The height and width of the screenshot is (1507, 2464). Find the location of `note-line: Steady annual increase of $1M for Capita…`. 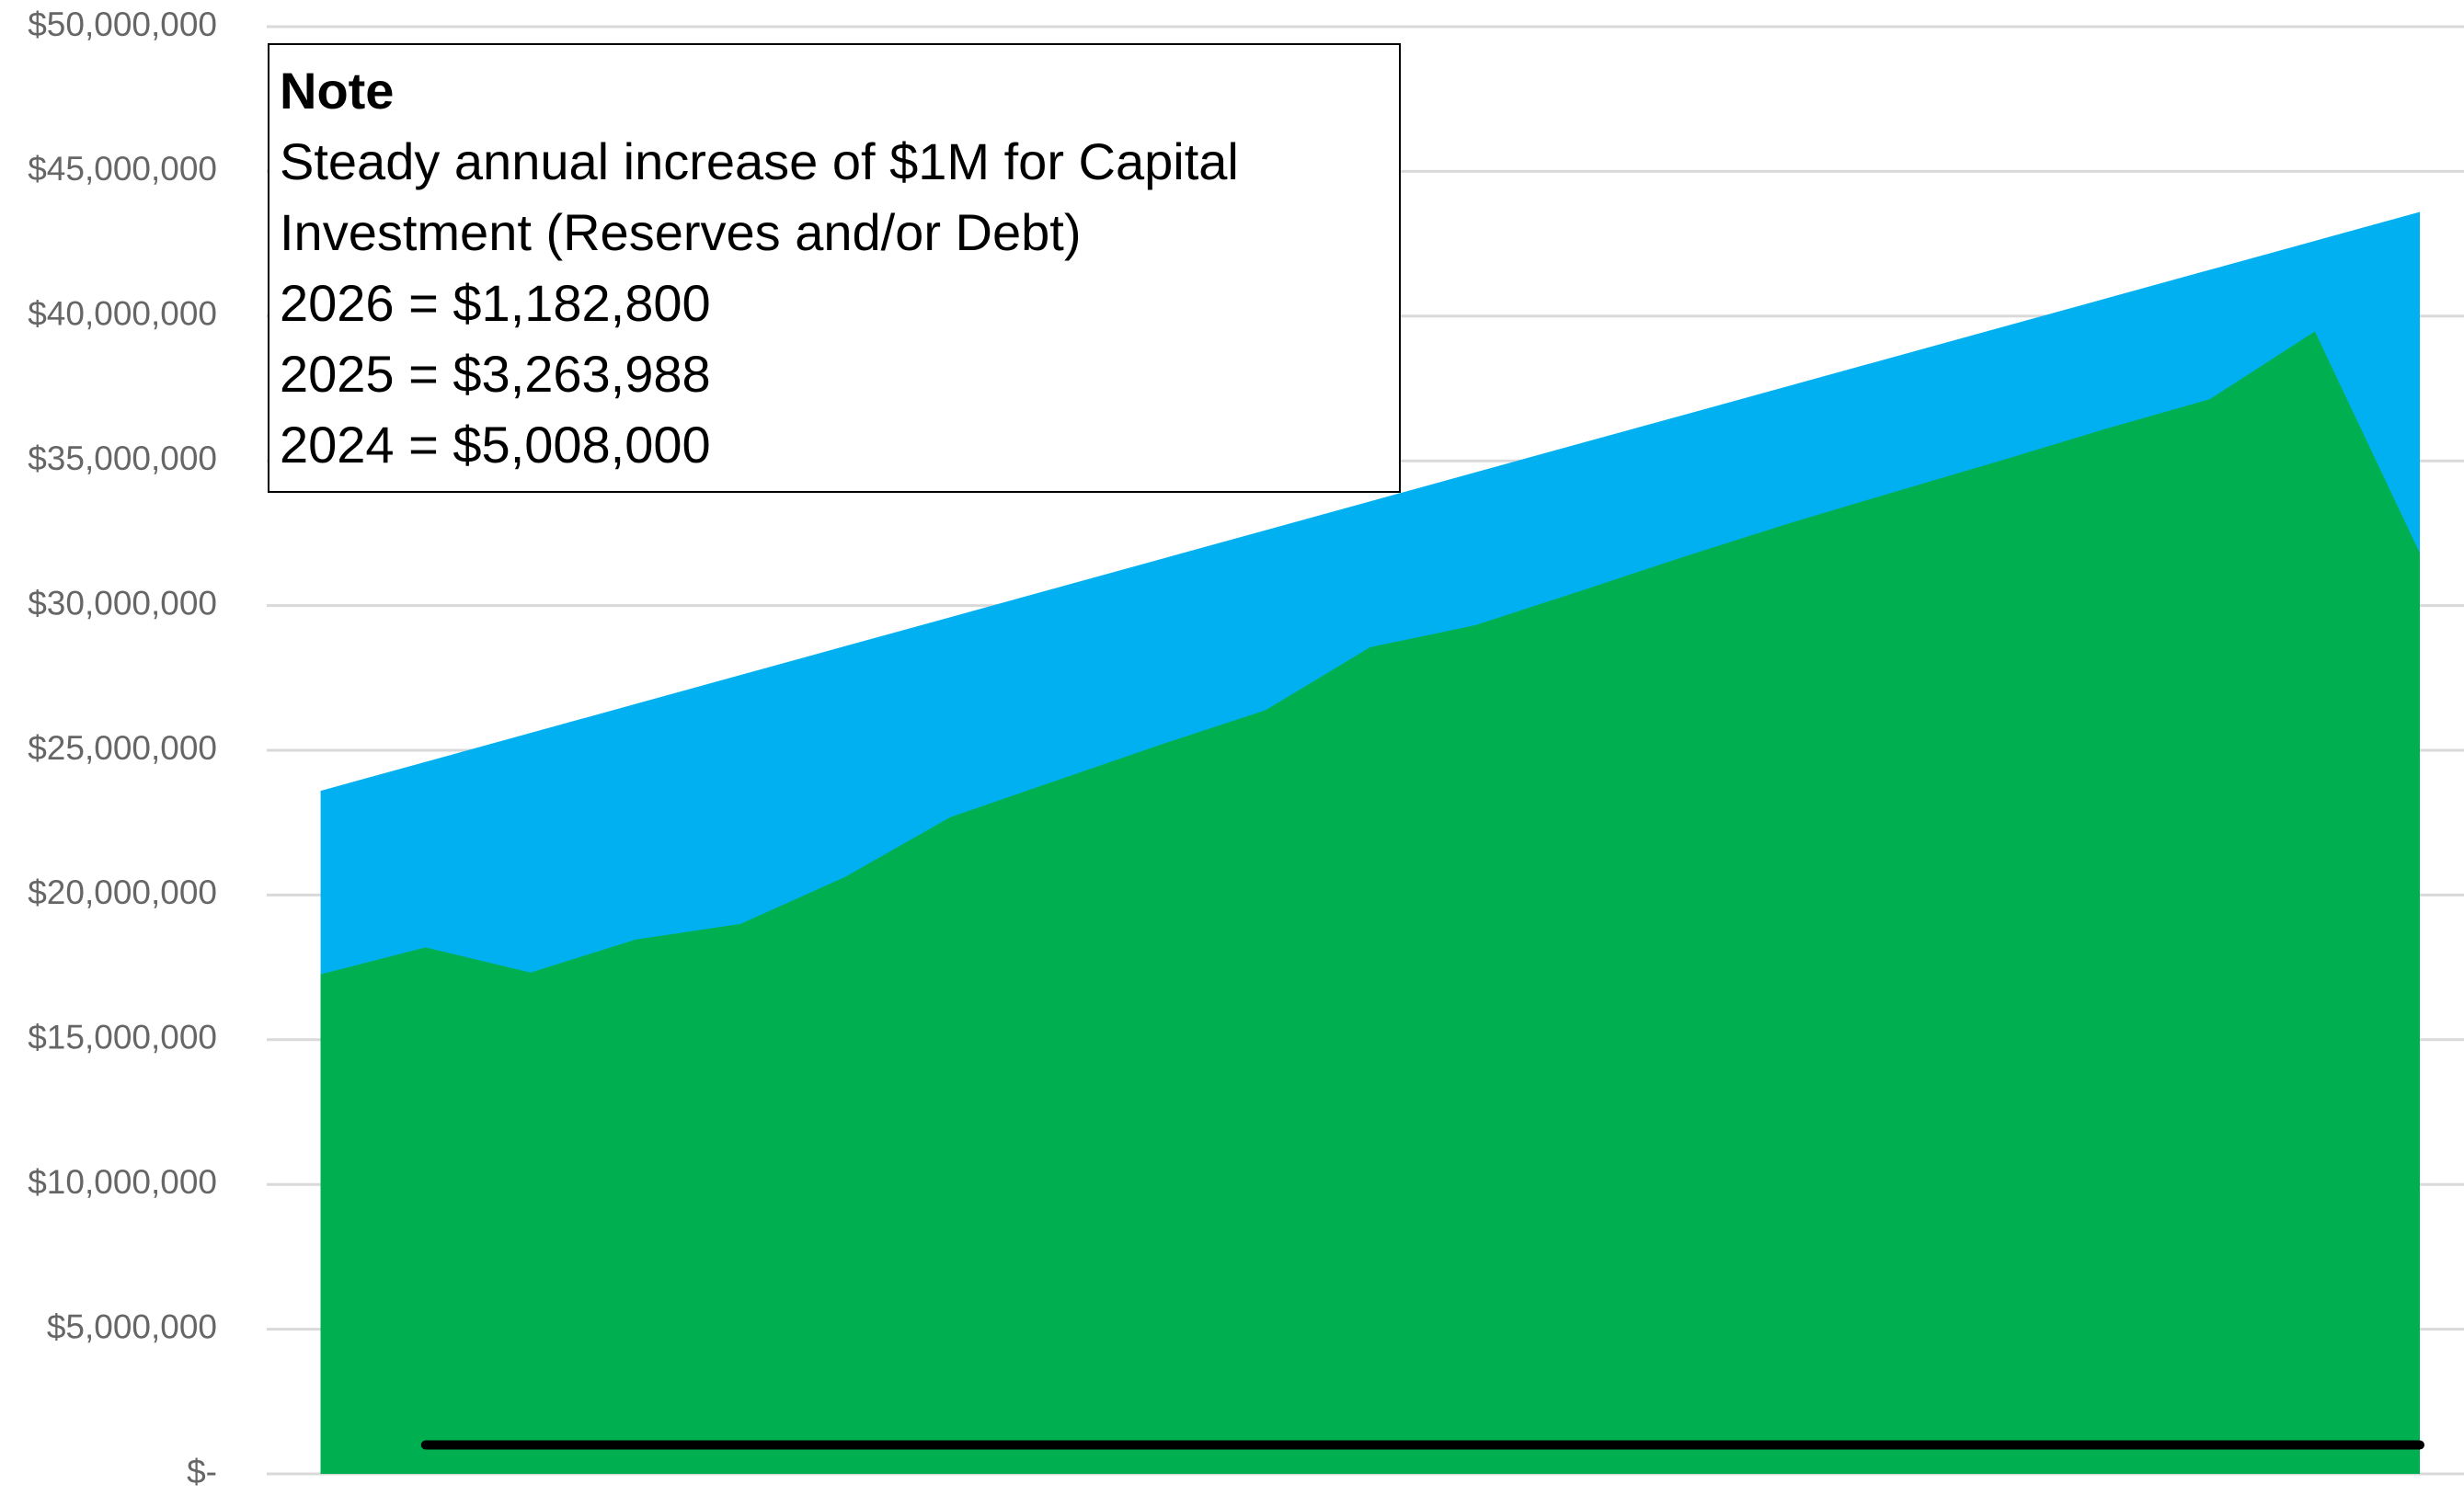

note-line: Steady annual increase of $1M for Capita… is located at coordinates (759, 161).